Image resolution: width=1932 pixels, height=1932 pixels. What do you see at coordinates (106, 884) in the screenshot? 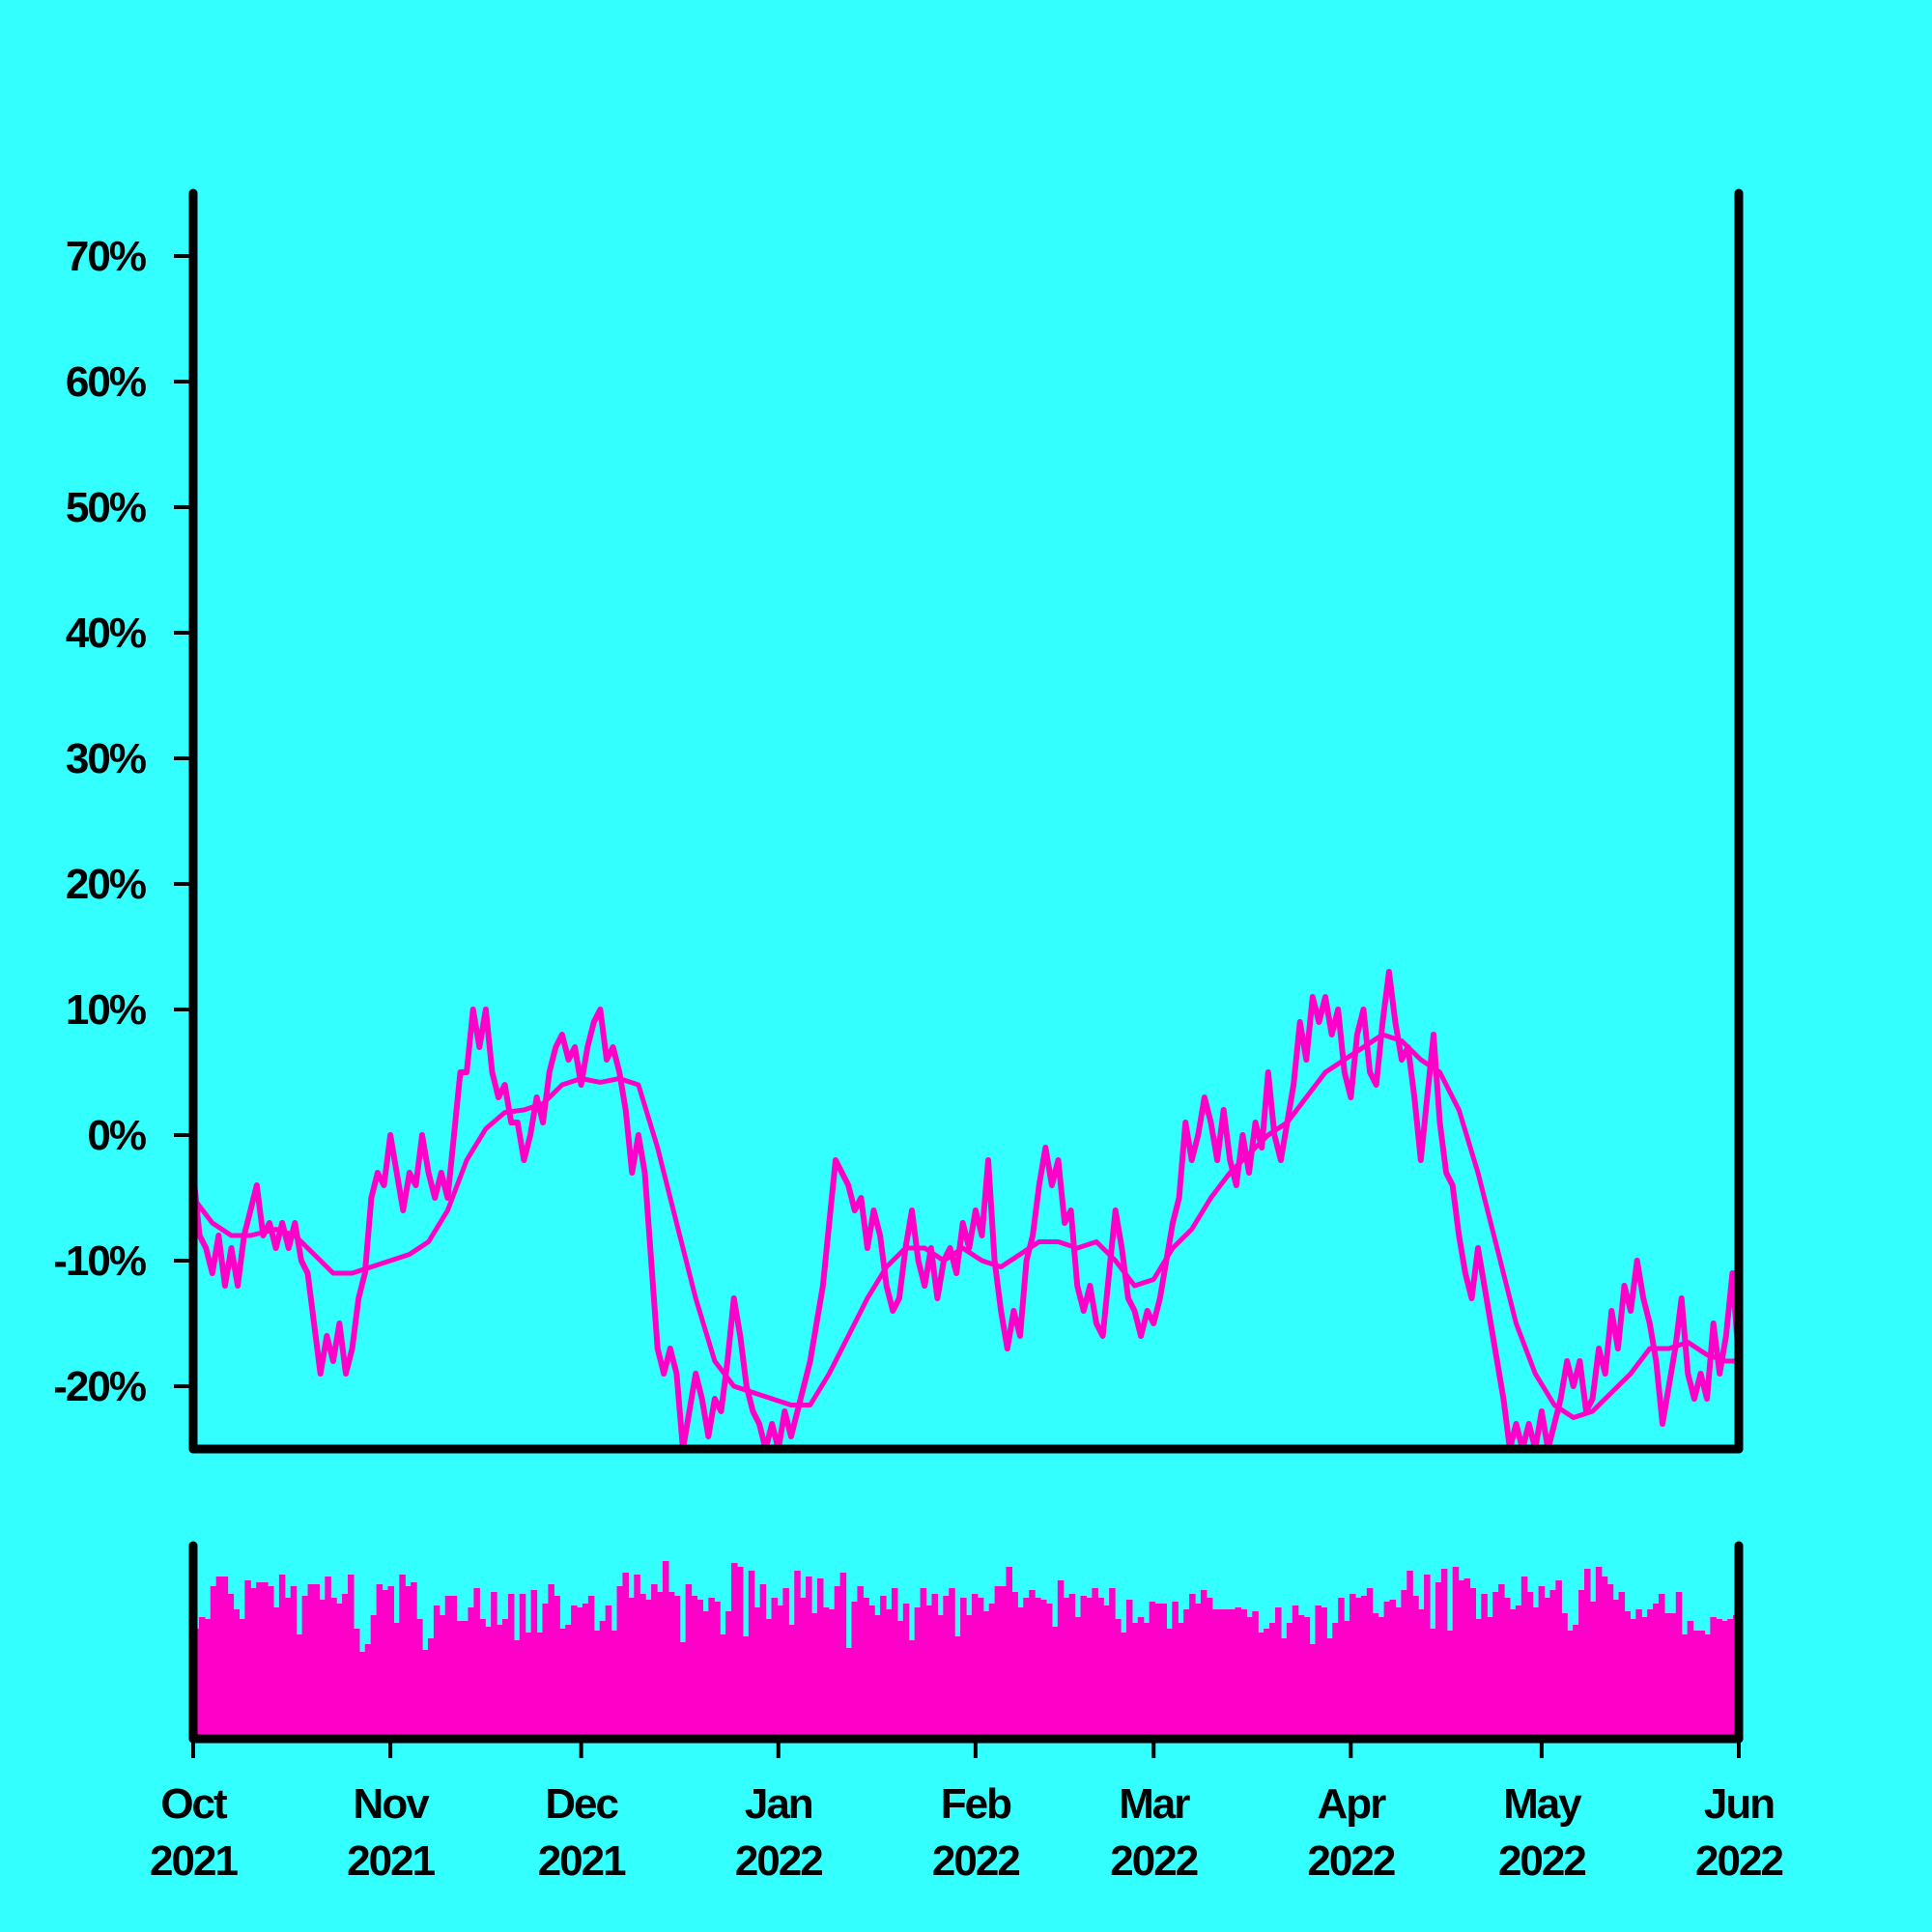
I see `y-tick-label: 20%` at bounding box center [106, 884].